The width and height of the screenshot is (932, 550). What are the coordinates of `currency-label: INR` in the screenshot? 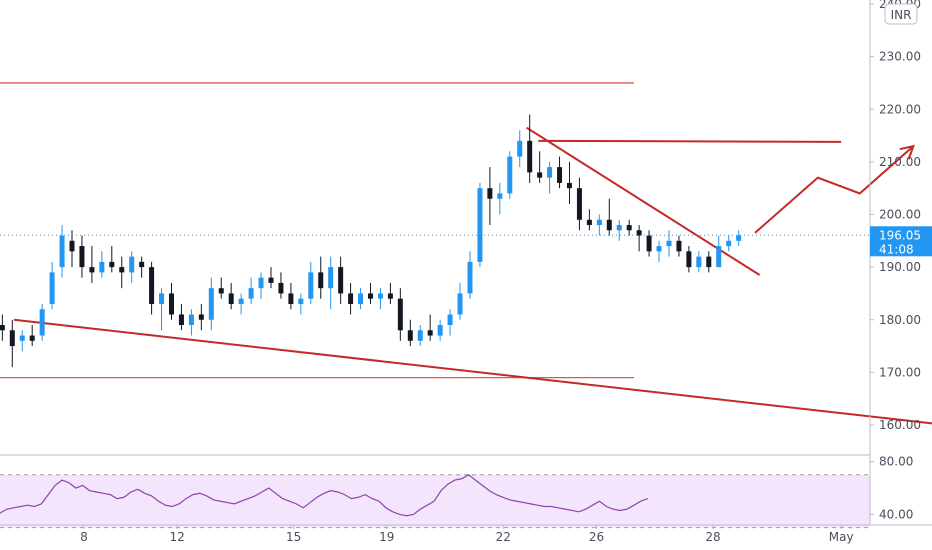 It's located at (901, 15).